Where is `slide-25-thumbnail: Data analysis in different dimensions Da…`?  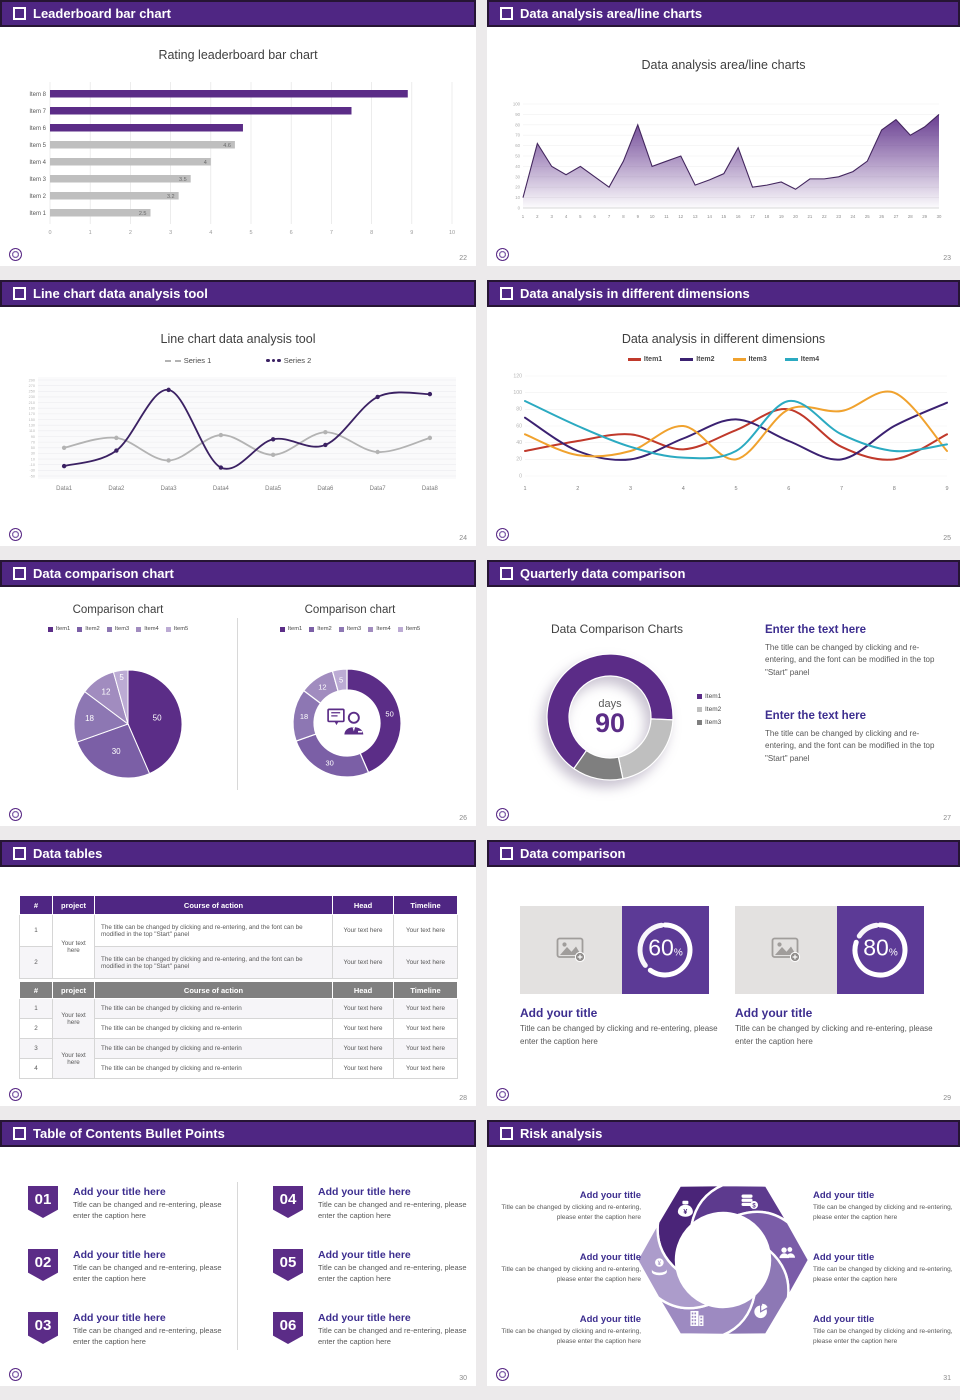
slide-25-thumbnail: Data analysis in different dimensions Da… is located at coordinates (723, 413).